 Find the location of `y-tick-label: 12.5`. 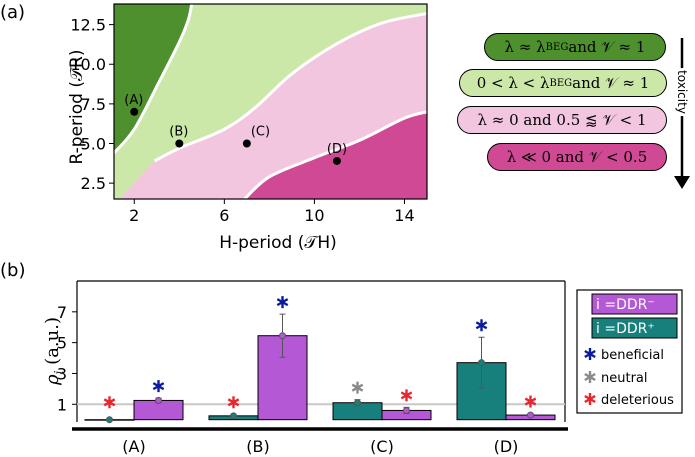

y-tick-label: 12.5 is located at coordinates (88, 25).